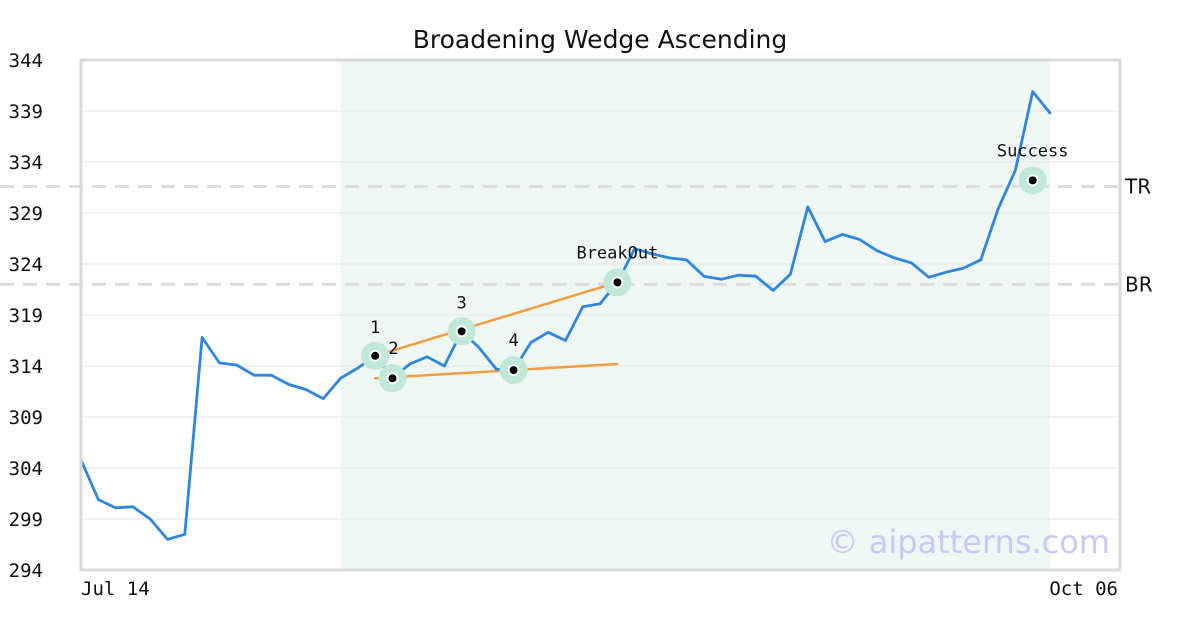 Image resolution: width=1200 pixels, height=630 pixels. I want to click on watermark: © aipatterns.com, so click(968, 542).